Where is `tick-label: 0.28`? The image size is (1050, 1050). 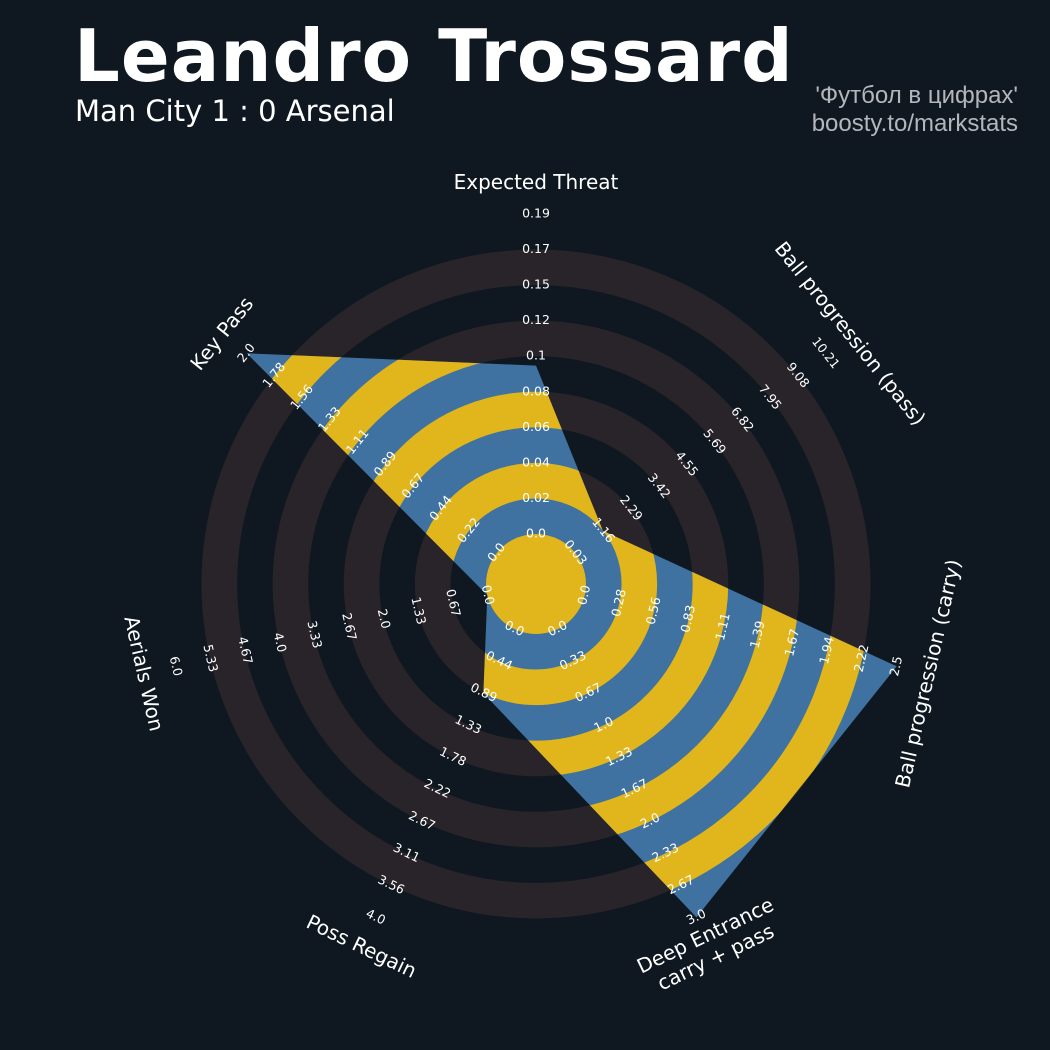
tick-label: 0.28 is located at coordinates (618, 603).